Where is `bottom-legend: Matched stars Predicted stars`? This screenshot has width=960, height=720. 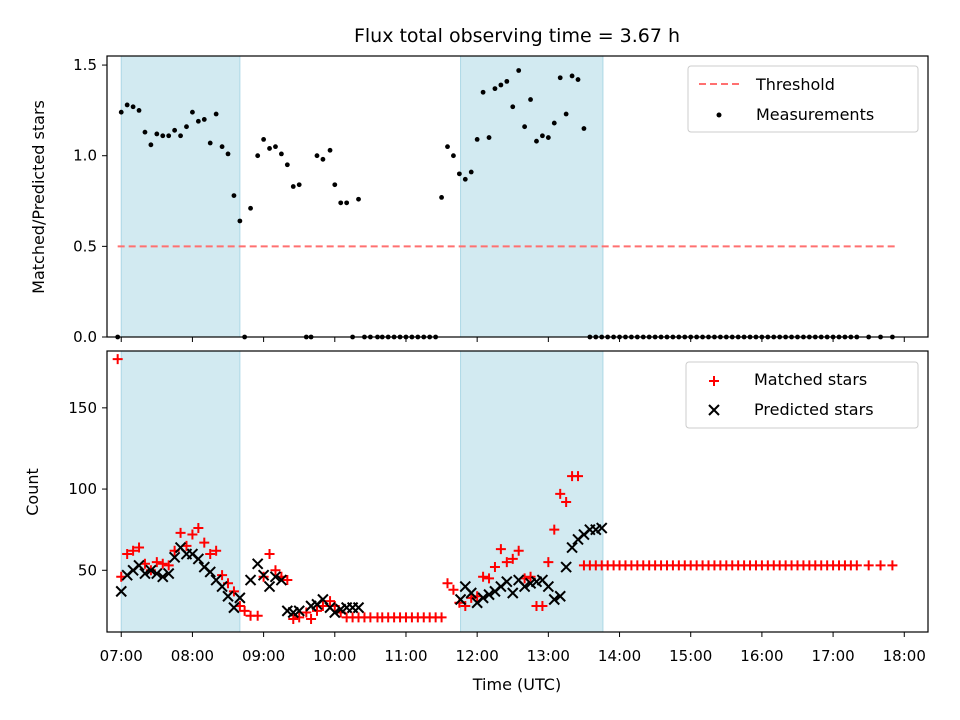 bottom-legend: Matched stars Predicted stars is located at coordinates (802, 395).